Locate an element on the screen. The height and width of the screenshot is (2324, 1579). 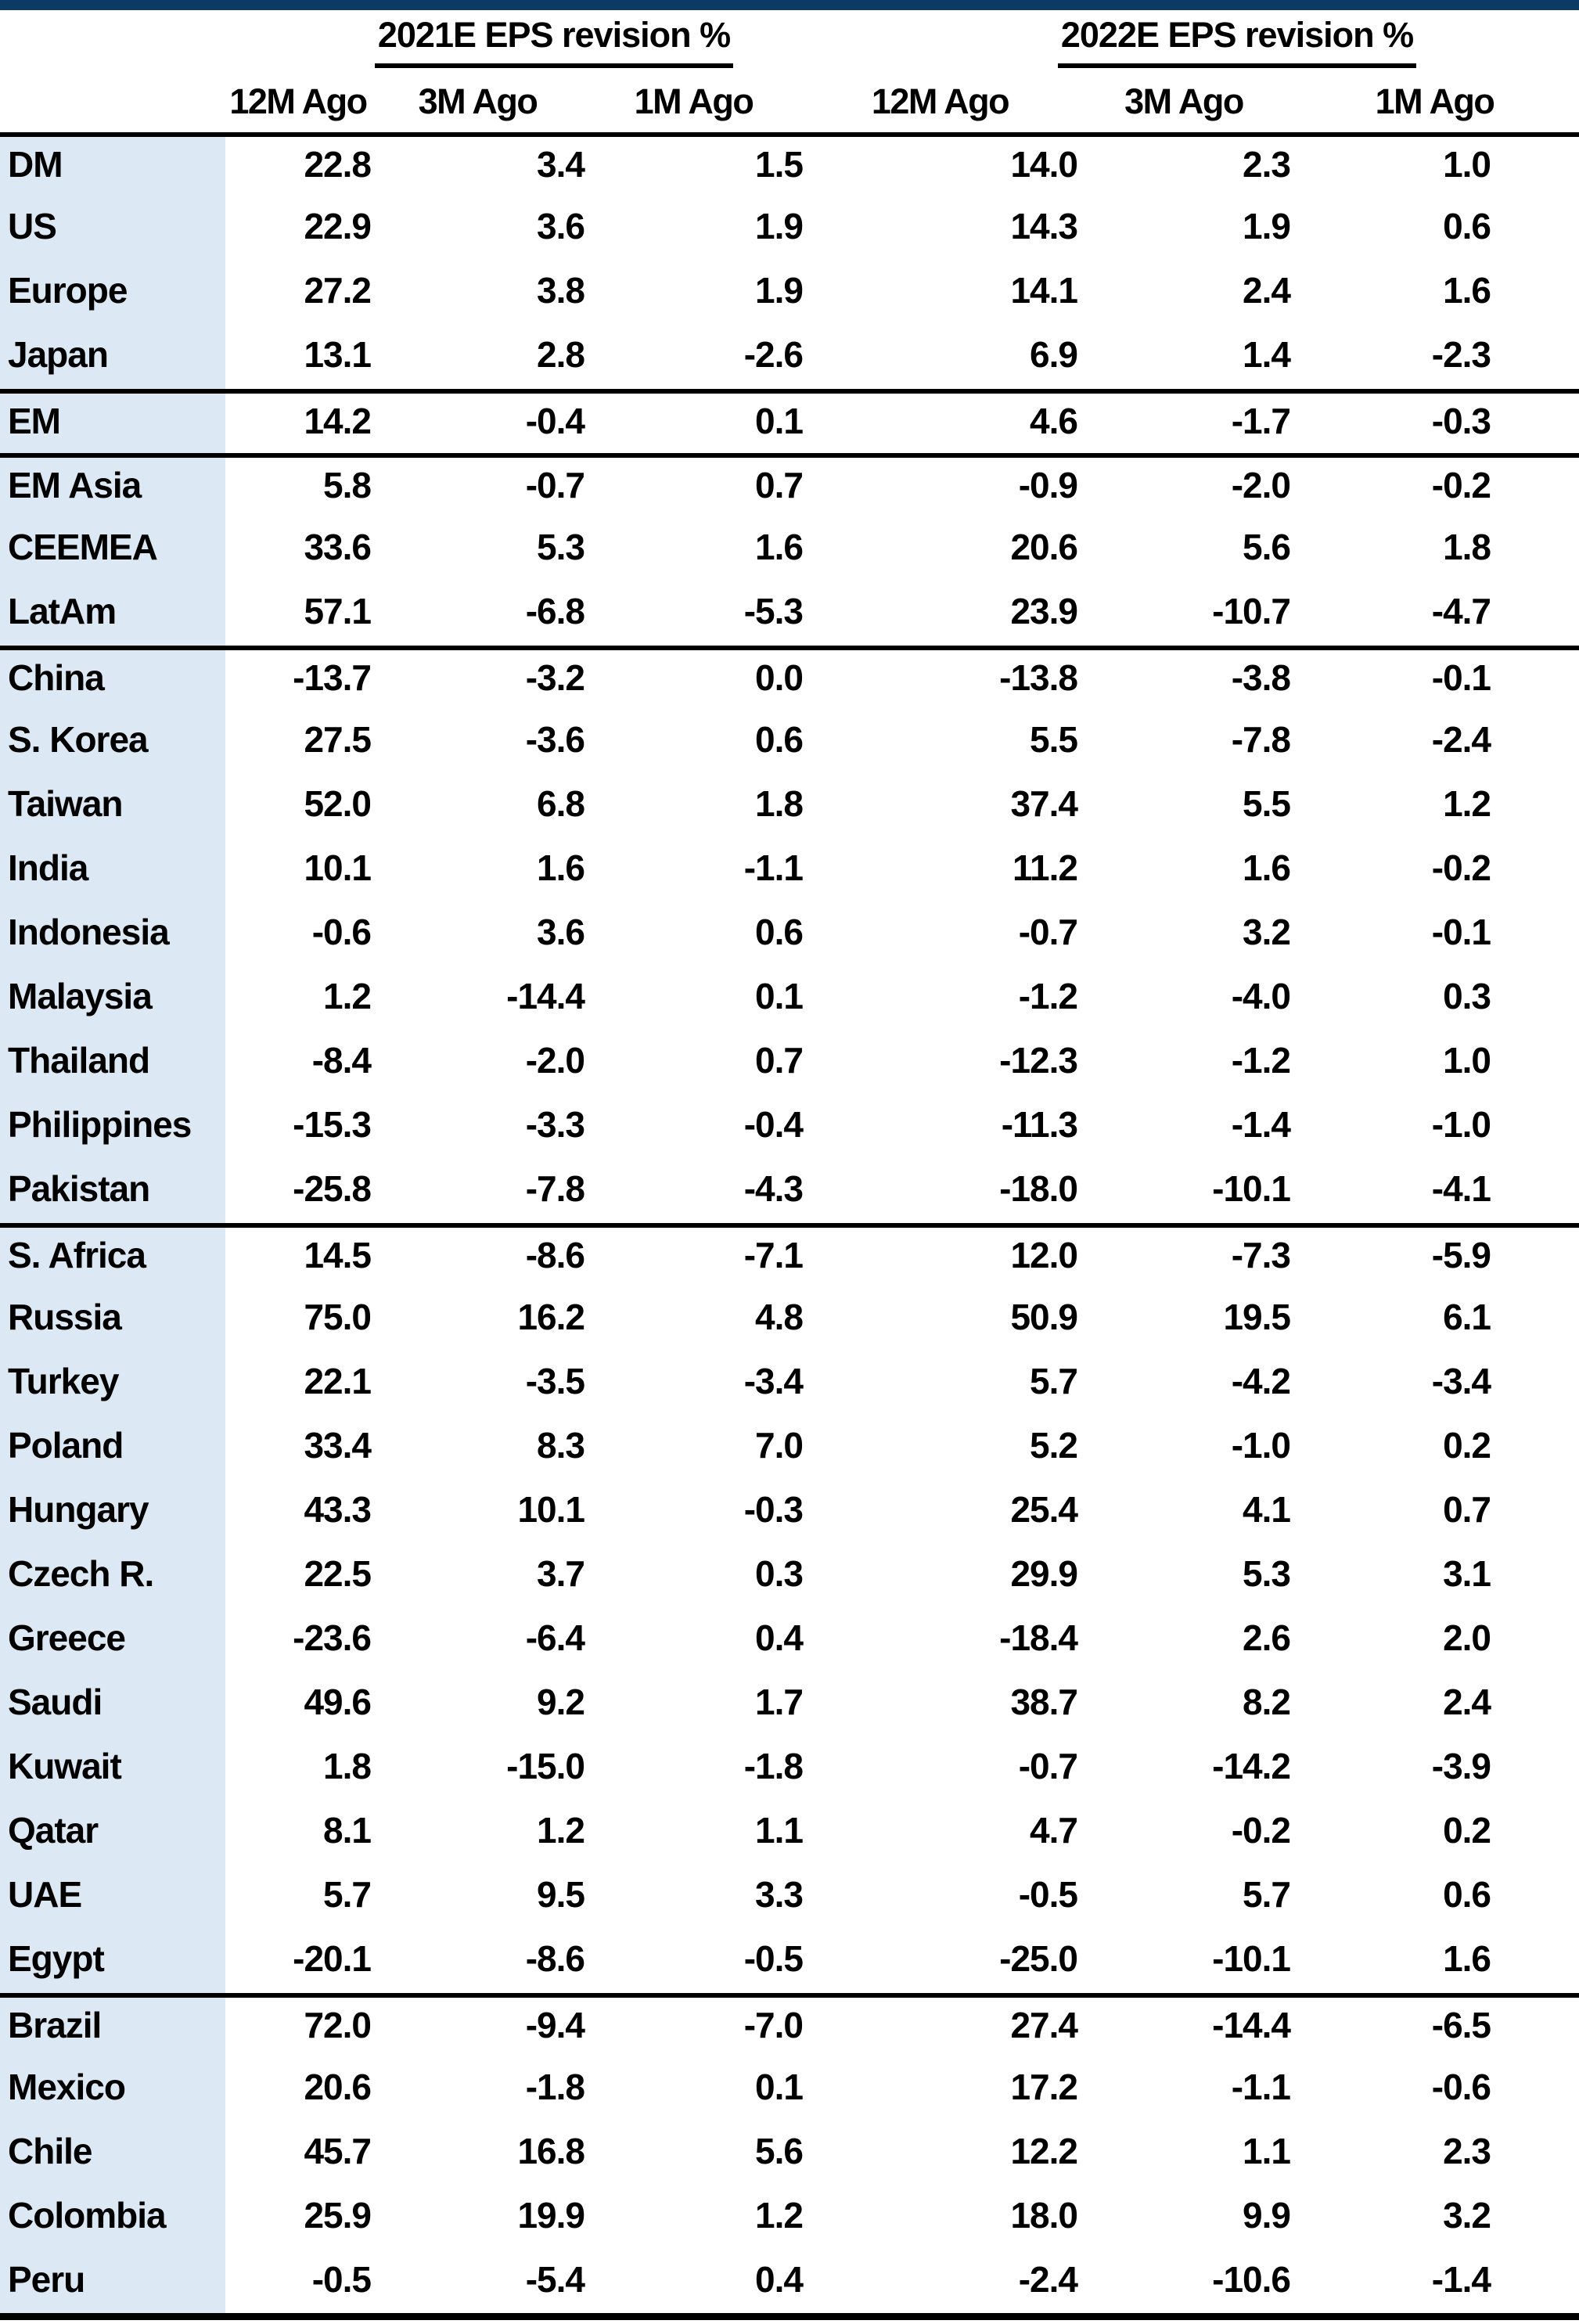
row-label: US is located at coordinates (113, 231).